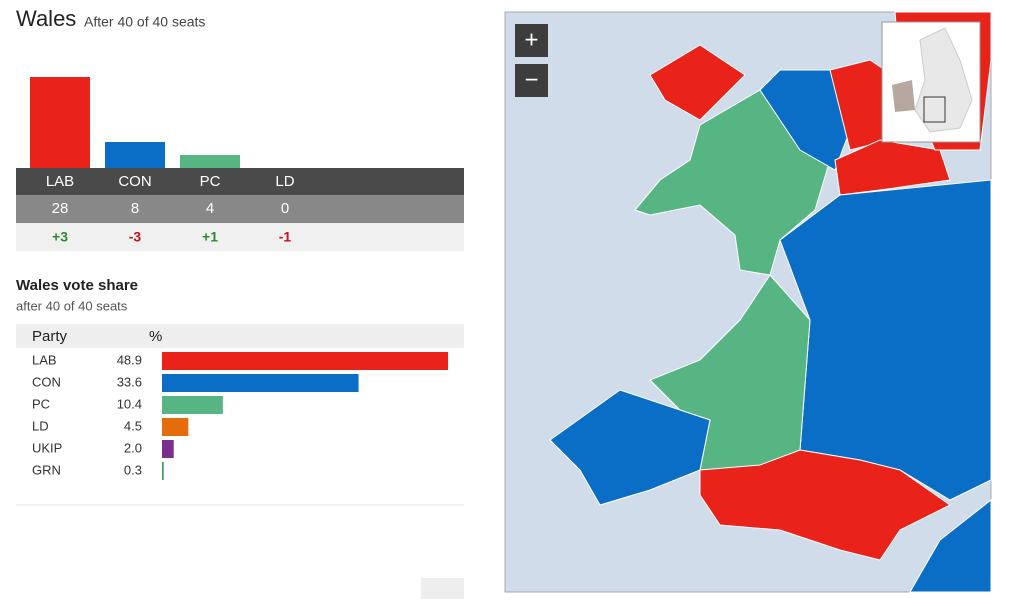  Describe the element at coordinates (47, 447) in the screenshot. I see `party-name: UKIP` at that location.